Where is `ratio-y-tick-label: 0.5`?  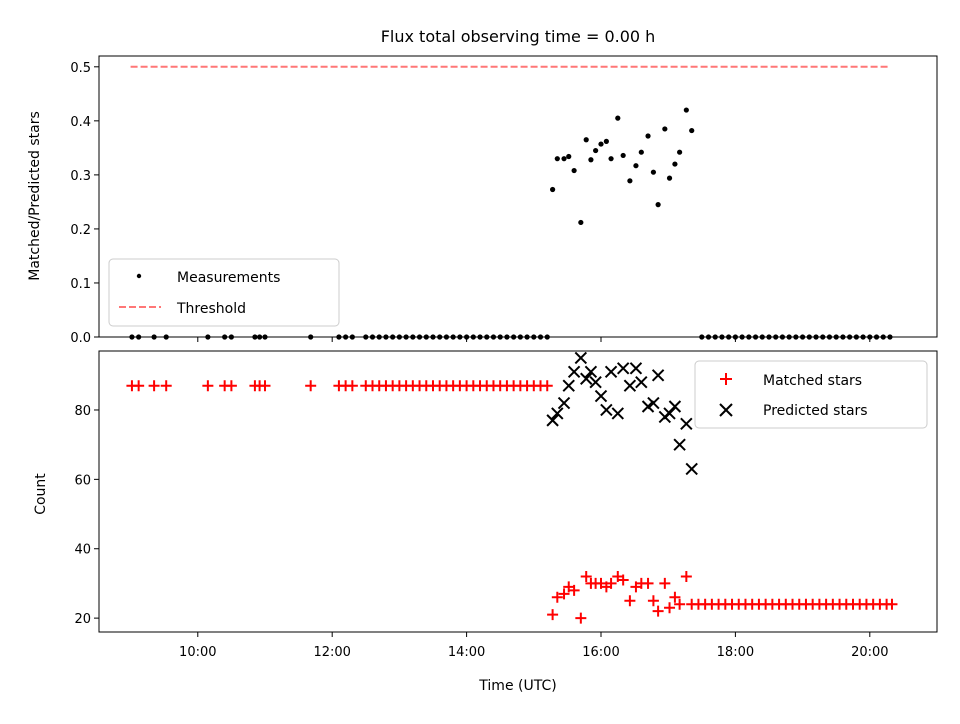 ratio-y-tick-label: 0.5 is located at coordinates (80, 68).